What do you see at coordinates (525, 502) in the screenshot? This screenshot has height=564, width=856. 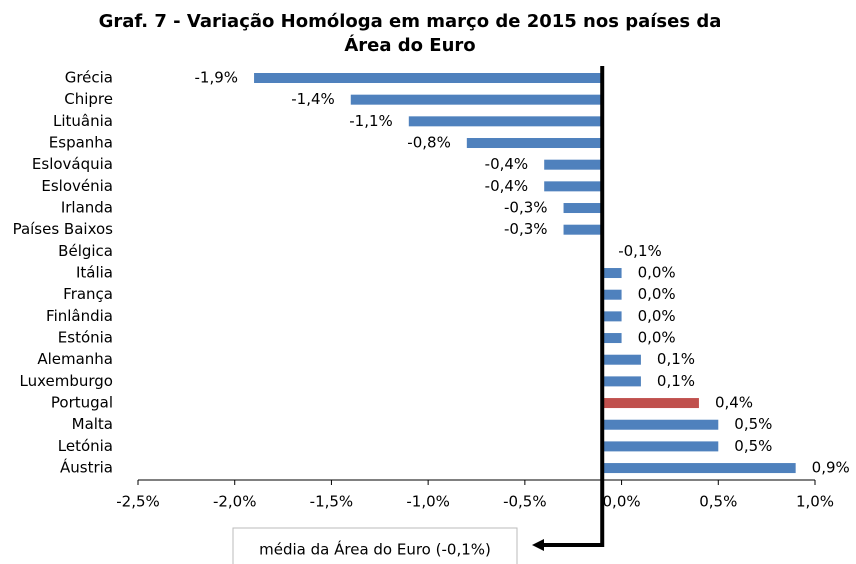 I see `x-tick-label: -0,5%` at bounding box center [525, 502].